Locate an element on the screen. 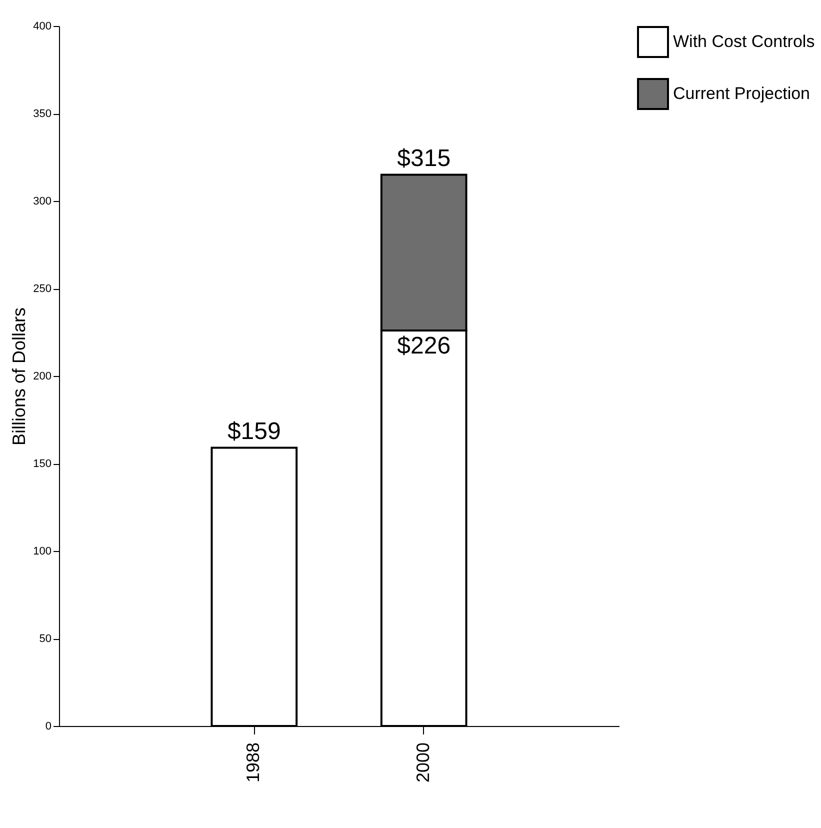 This screenshot has width=821, height=828. y-axis-title: Billions of Dollars is located at coordinates (19, 376).